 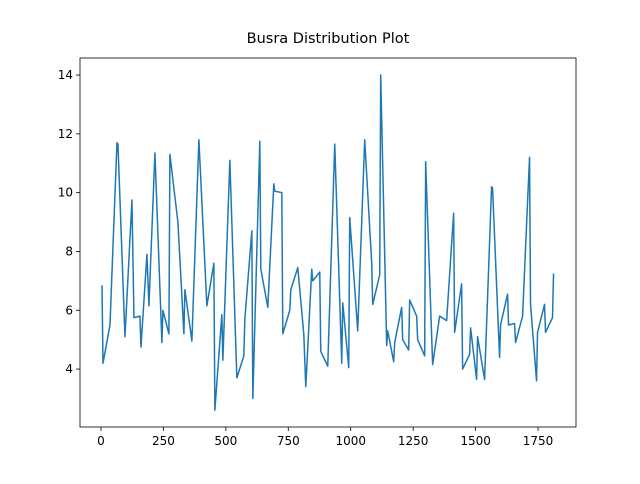 What do you see at coordinates (475, 441) in the screenshot?
I see `x-tick-label: 1500` at bounding box center [475, 441].